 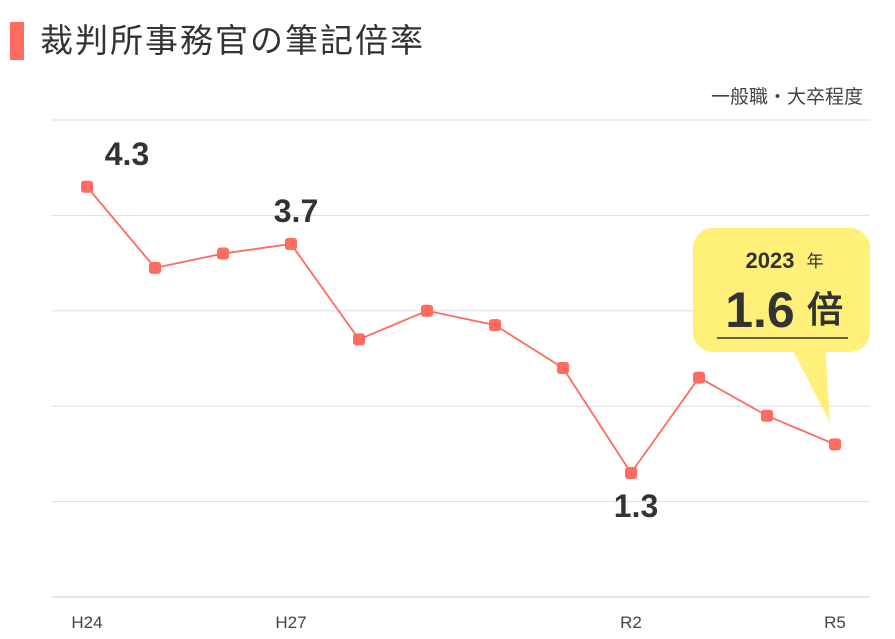 What do you see at coordinates (296, 211) in the screenshot?
I see `data-label: 3.7` at bounding box center [296, 211].